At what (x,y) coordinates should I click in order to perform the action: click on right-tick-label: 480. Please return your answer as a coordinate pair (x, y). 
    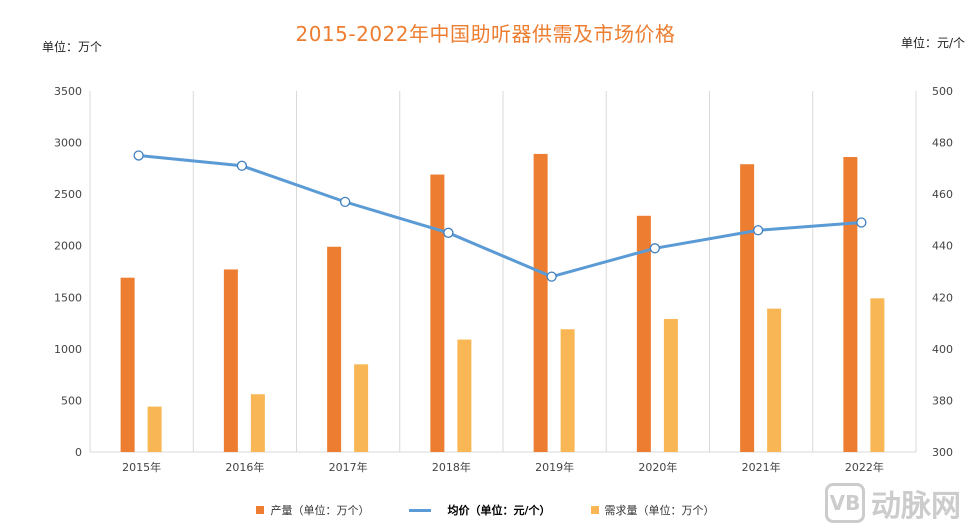
    Looking at the image, I should click on (942, 143).